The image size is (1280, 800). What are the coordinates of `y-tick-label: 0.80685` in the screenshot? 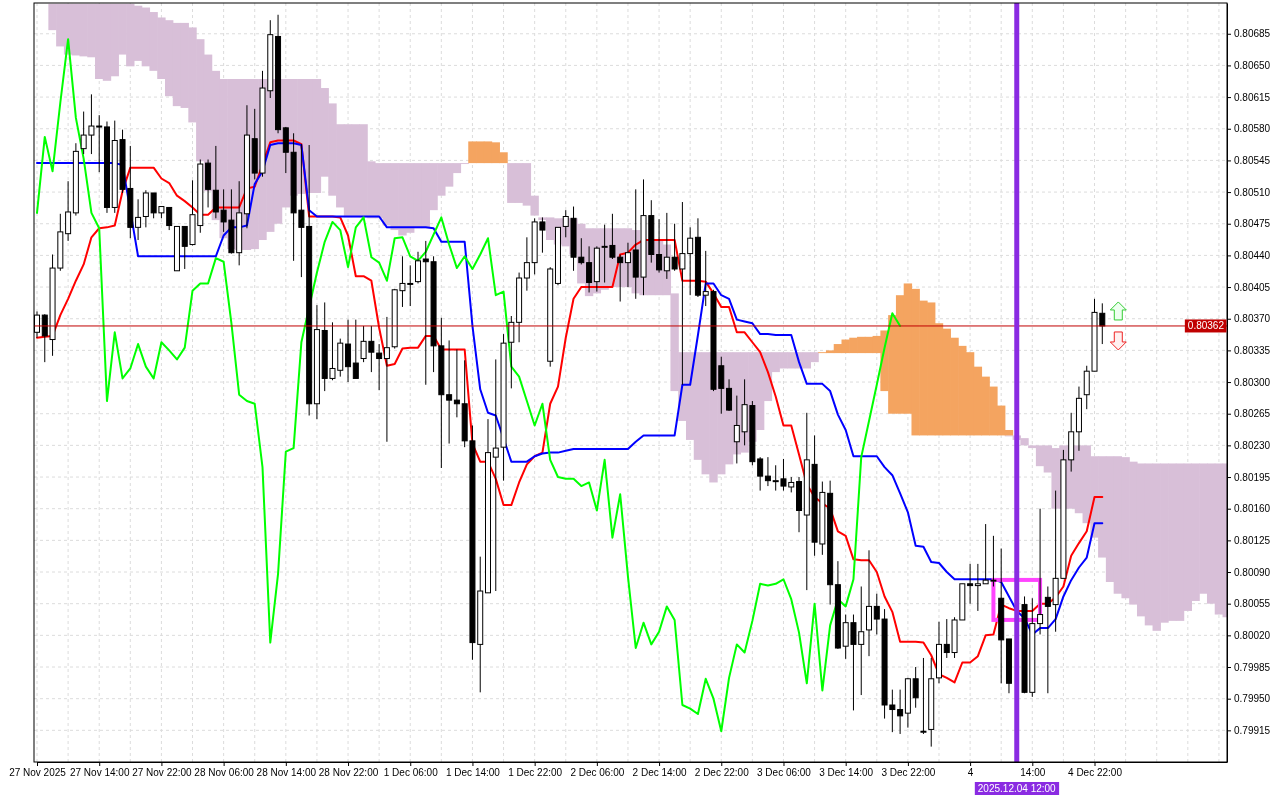 It's located at (1252, 34).